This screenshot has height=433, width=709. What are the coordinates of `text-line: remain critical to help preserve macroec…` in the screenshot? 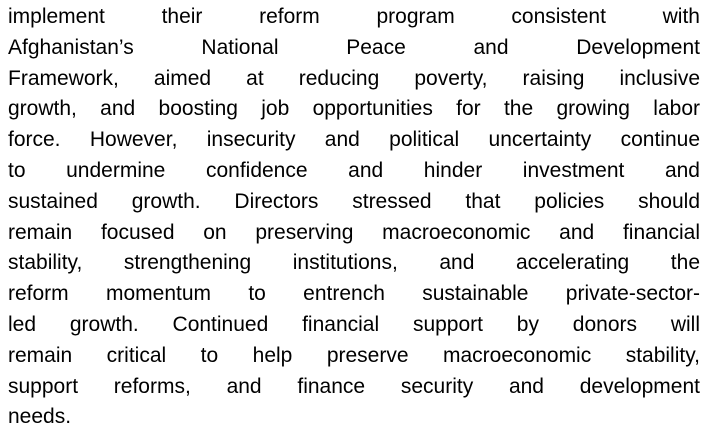 It's located at (354, 355).